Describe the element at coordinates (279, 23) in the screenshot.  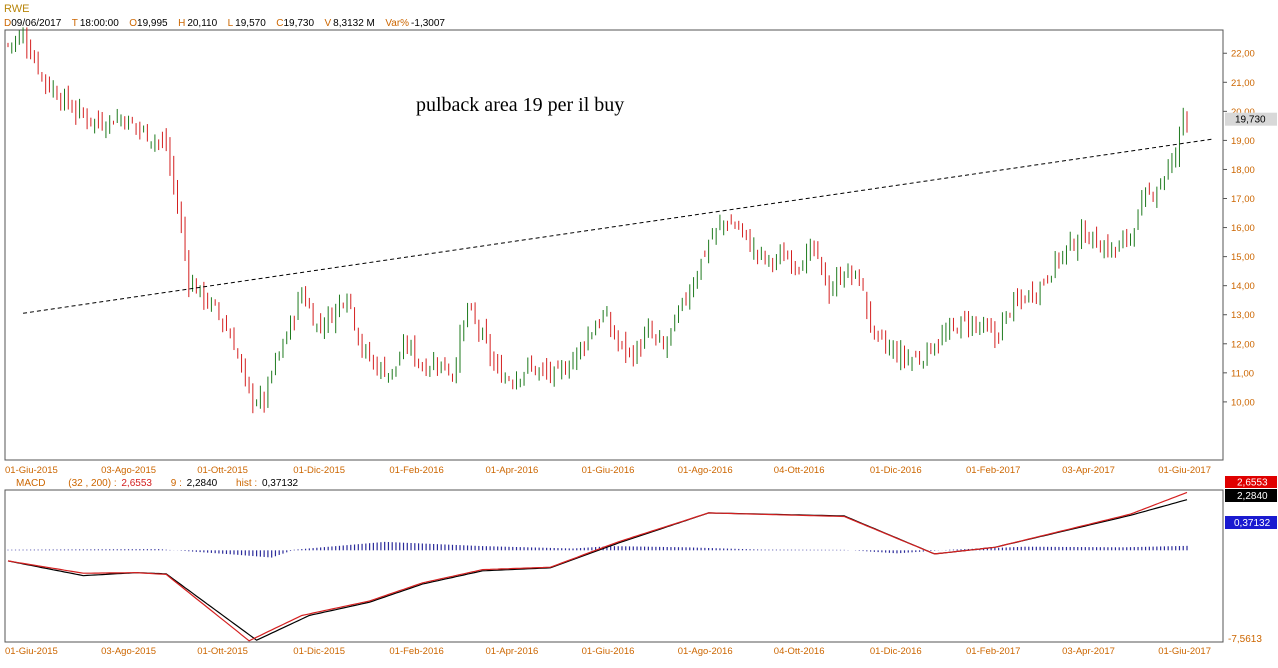
I see `hdr-c-key: C` at that location.